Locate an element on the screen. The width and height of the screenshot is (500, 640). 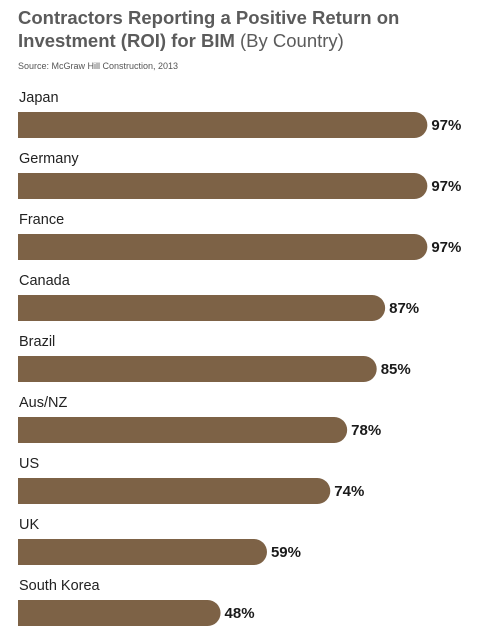
category-label: US is located at coordinates (29, 464).